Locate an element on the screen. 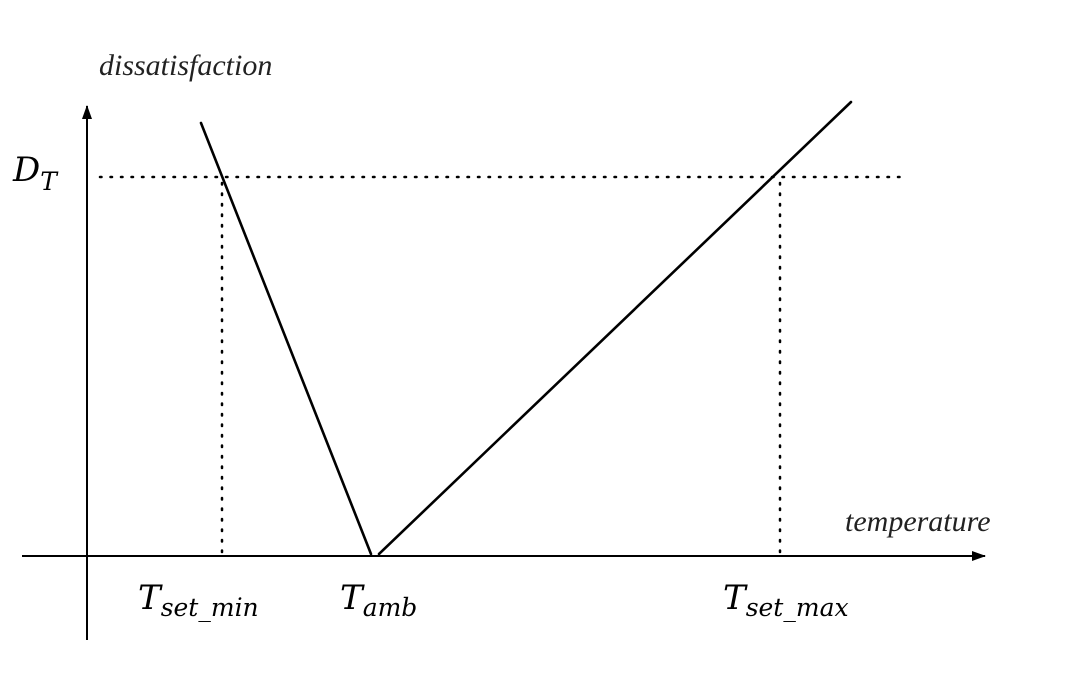 The height and width of the screenshot is (700, 1092). t-amb-label: Tamb is located at coordinates (378, 600).